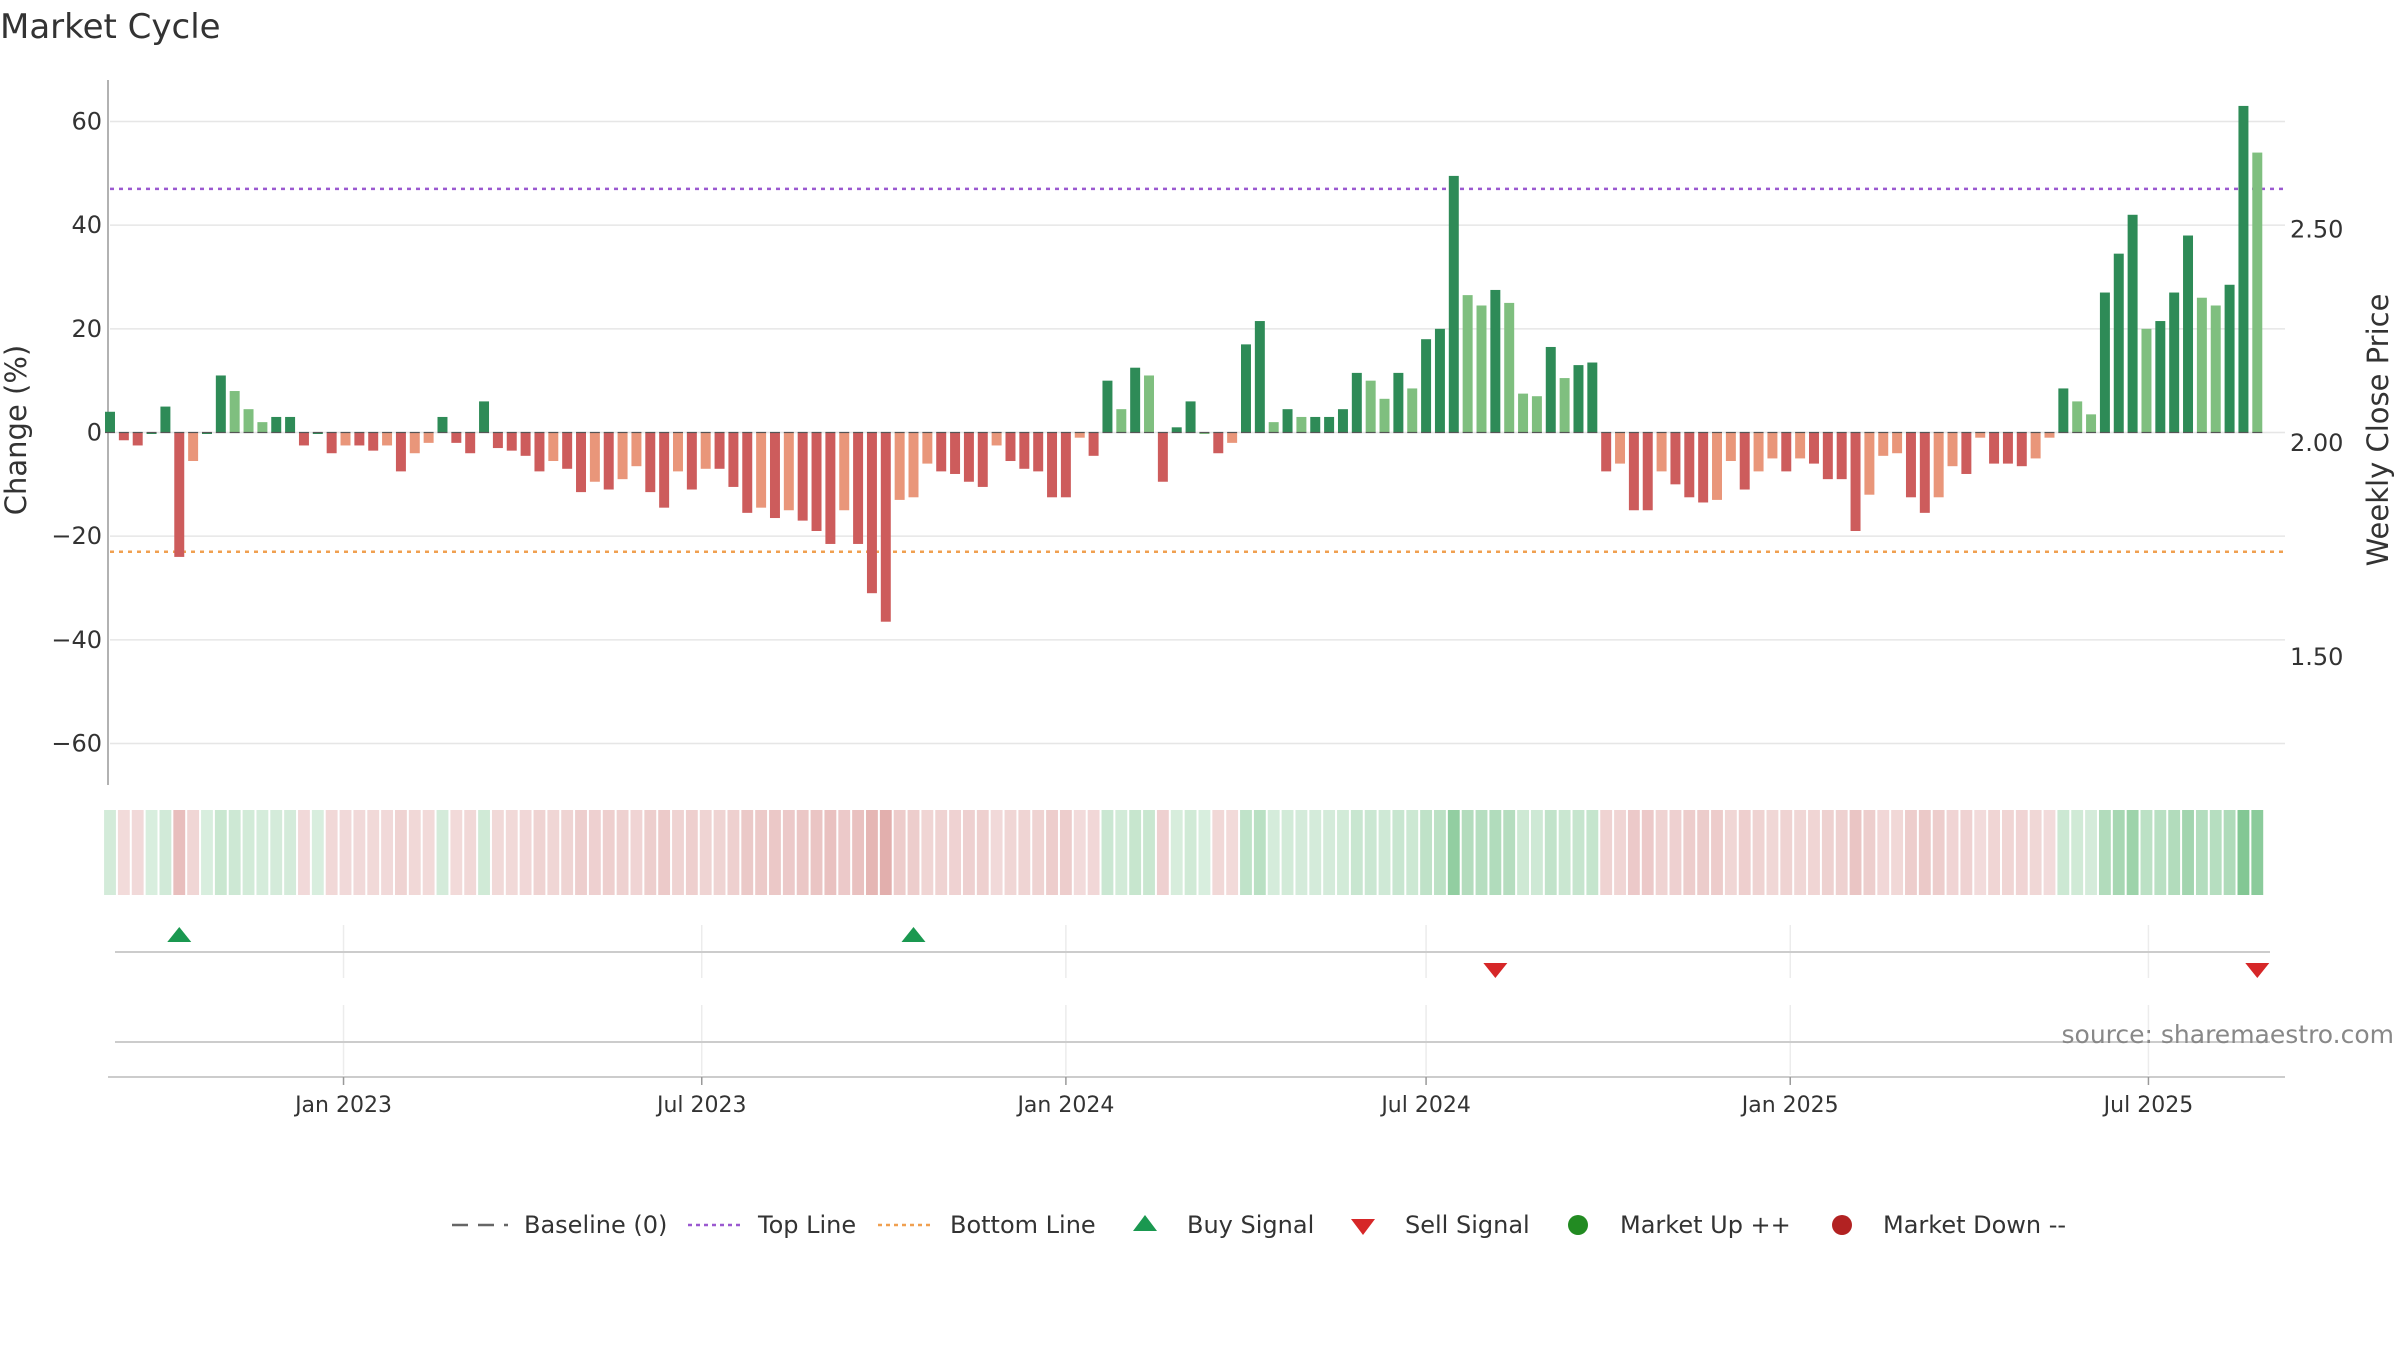 The height and width of the screenshot is (1350, 2400). Describe the element at coordinates (76, 536) in the screenshot. I see `y-tick-label: −20` at that location.